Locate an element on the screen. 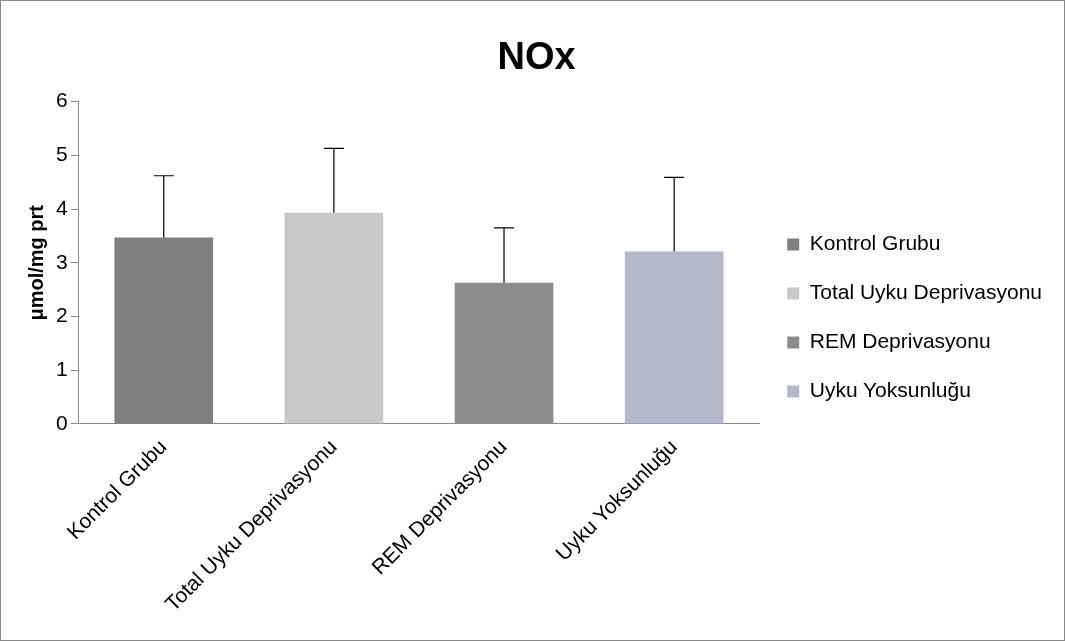 This screenshot has width=1065, height=641. y-tick-label: 0 is located at coordinates (61, 422).